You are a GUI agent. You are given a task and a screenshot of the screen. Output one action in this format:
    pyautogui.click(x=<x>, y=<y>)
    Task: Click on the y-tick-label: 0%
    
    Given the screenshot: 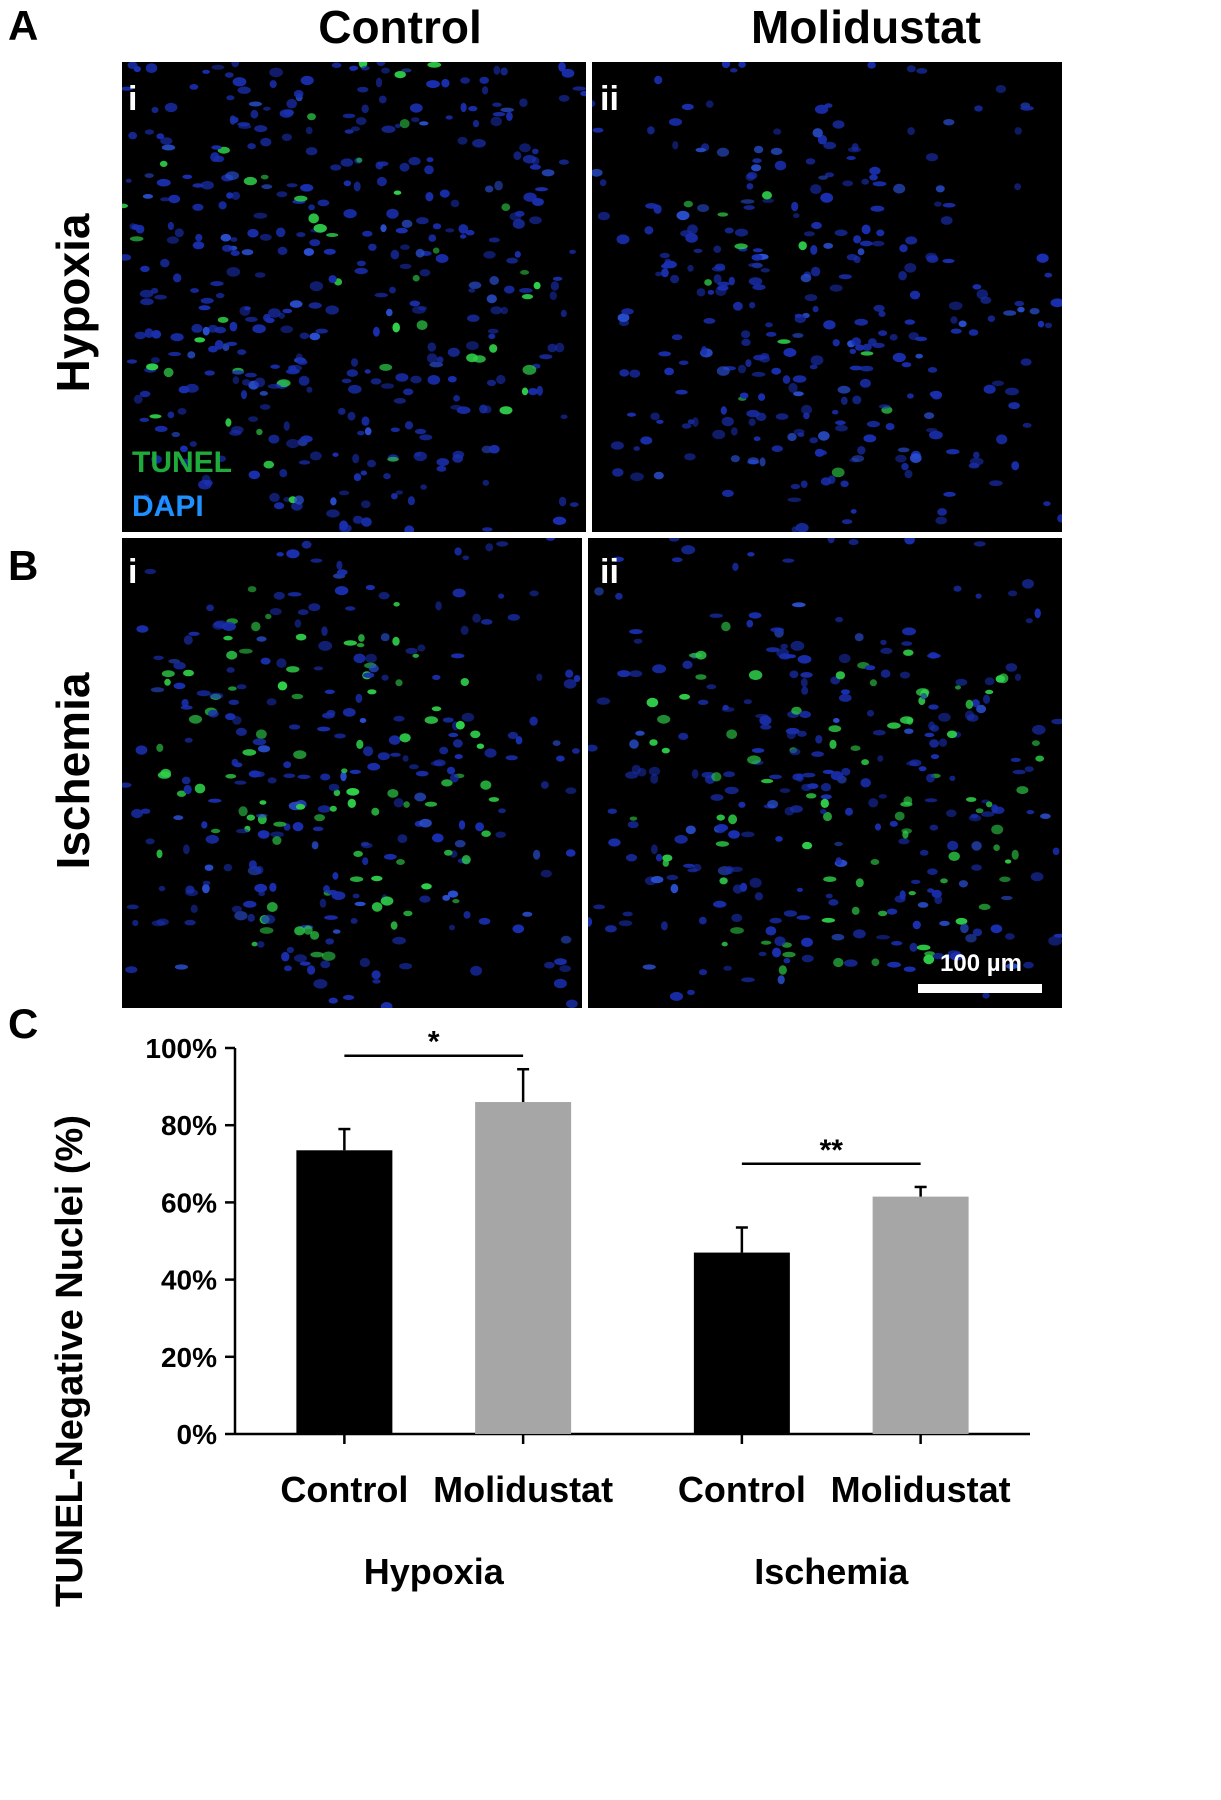 What is the action you would take?
    pyautogui.click(x=197, y=1434)
    